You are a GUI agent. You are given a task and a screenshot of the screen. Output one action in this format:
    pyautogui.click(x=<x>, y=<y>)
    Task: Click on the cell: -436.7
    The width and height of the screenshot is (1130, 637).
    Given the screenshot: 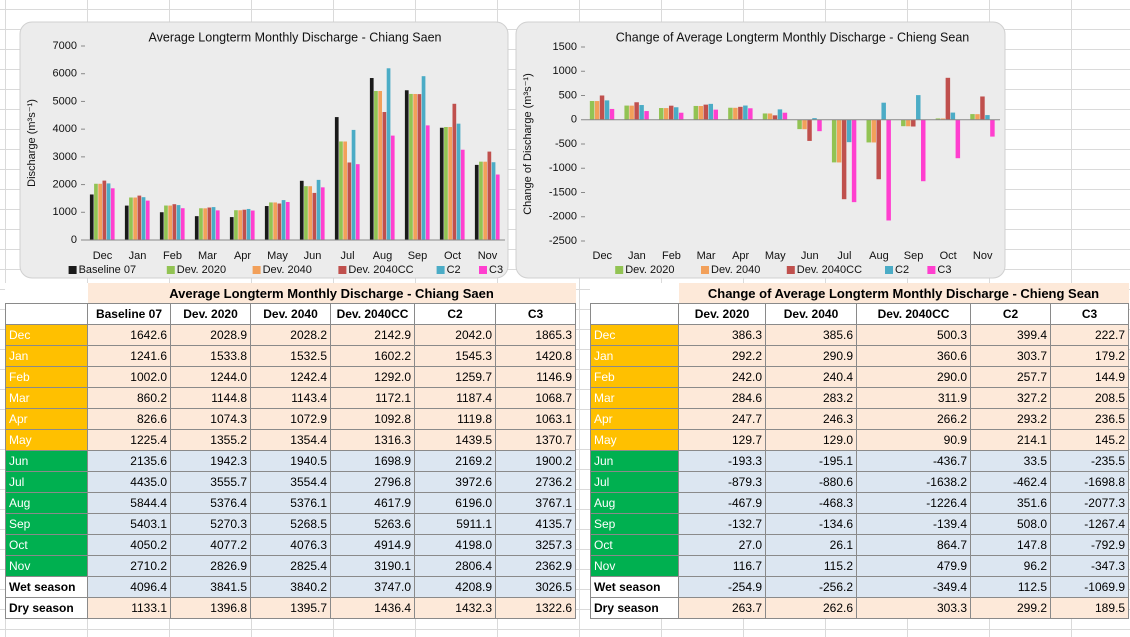 What is the action you would take?
    pyautogui.click(x=913, y=461)
    